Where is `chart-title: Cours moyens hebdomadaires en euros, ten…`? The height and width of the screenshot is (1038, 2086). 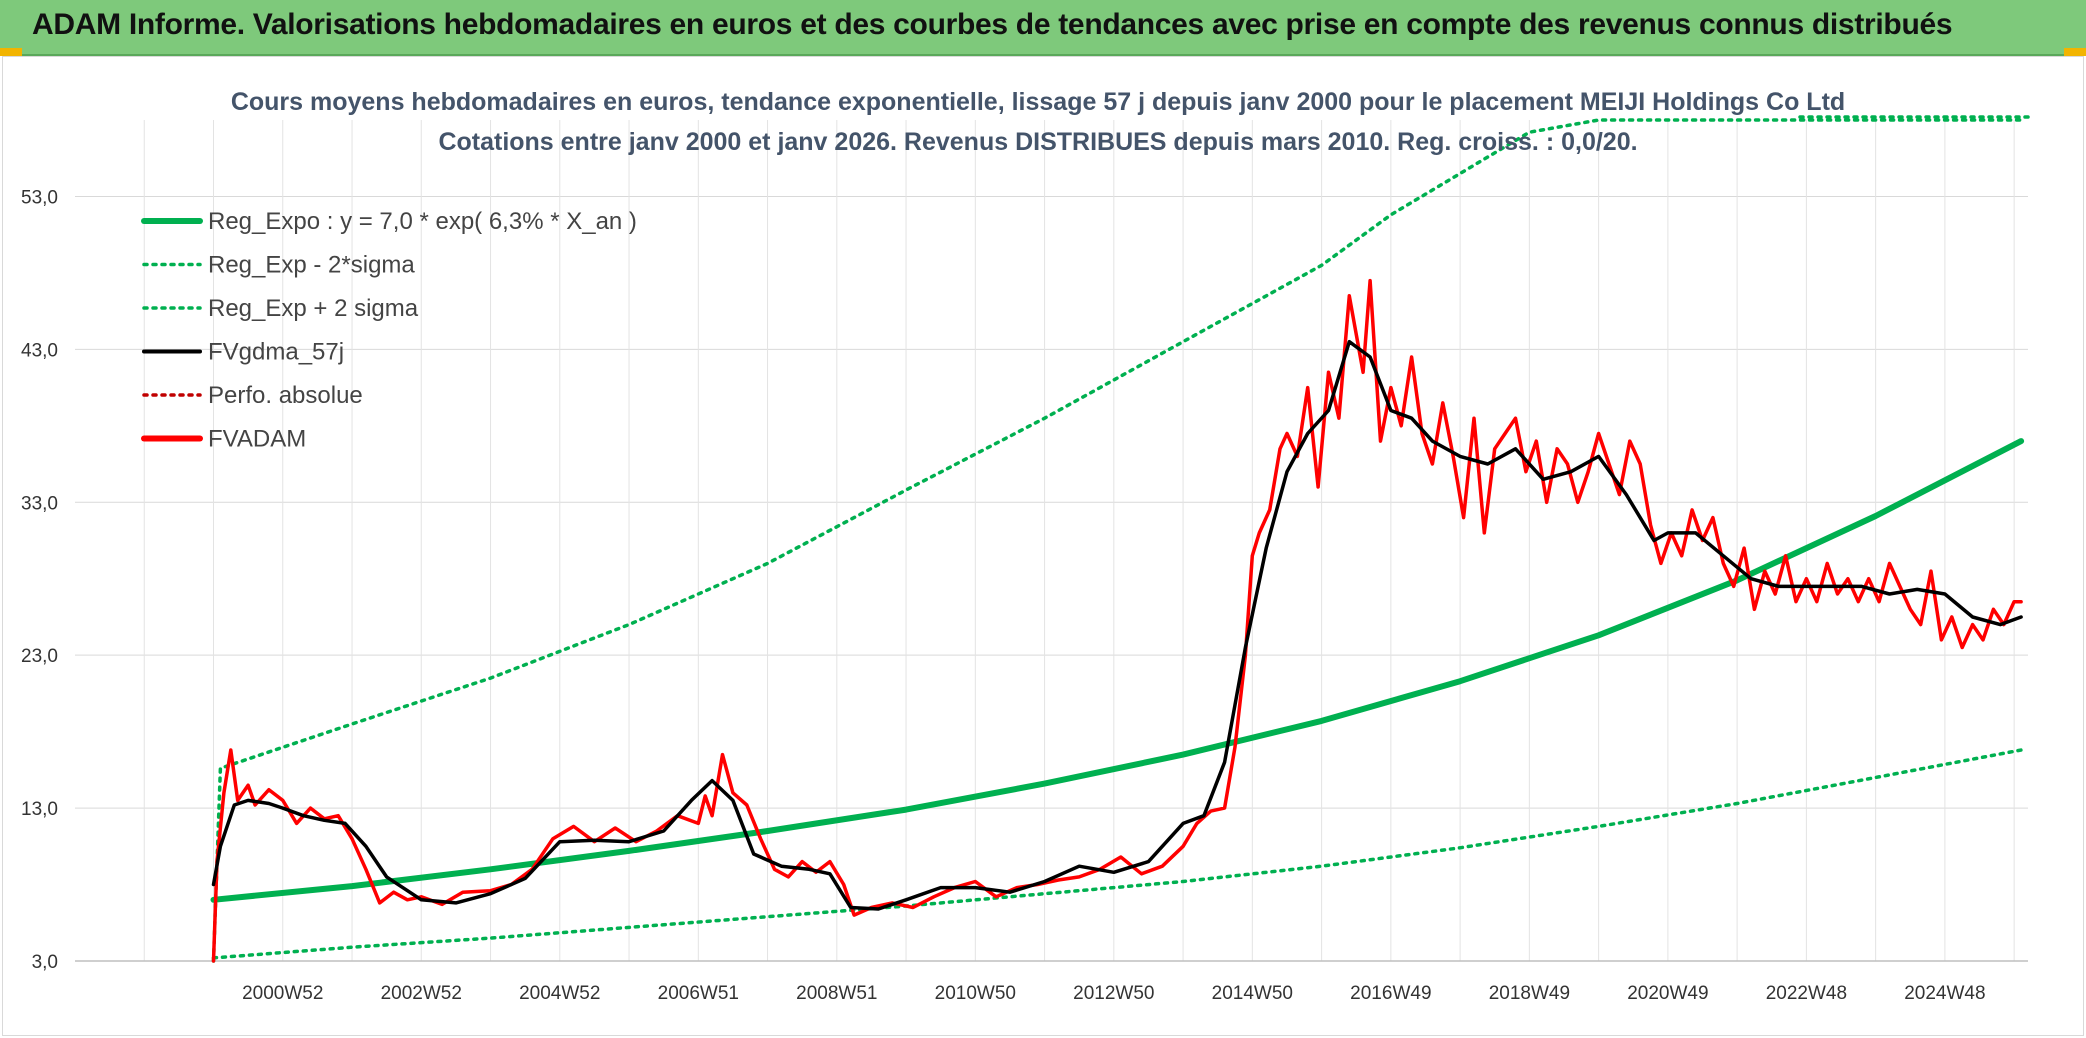
chart-title: Cours moyens hebdomadaires en euros, ten… is located at coordinates (1038, 102).